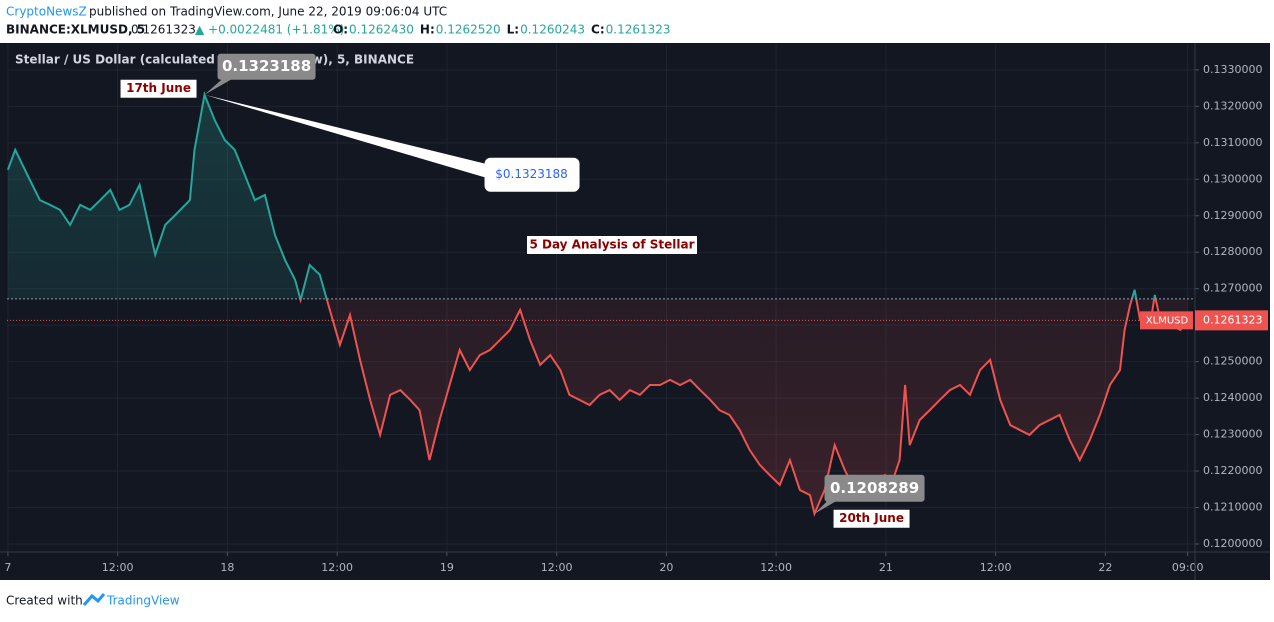 The image size is (1274, 622). Describe the element at coordinates (886, 567) in the screenshot. I see `x-tick-label: 21` at that location.